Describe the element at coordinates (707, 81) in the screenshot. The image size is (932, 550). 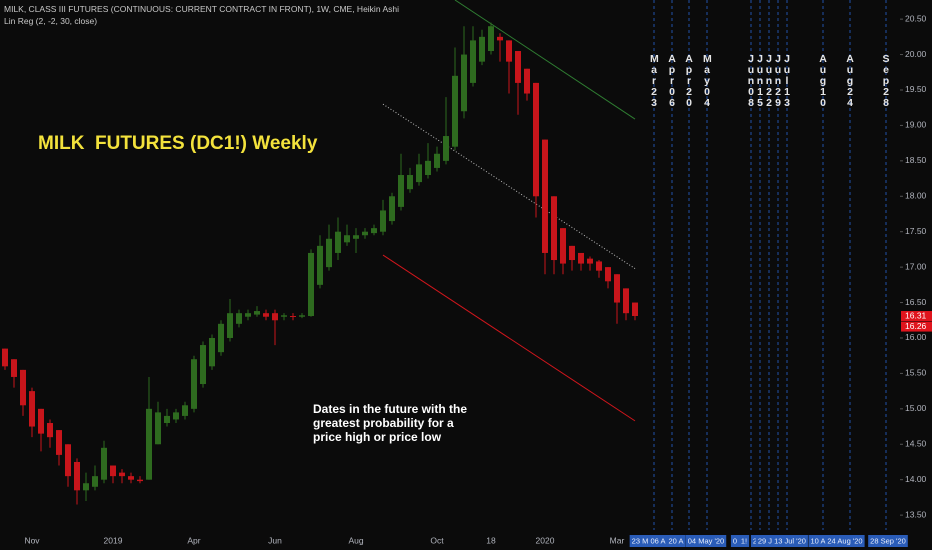
I see `future-date-label: May 04` at that location.